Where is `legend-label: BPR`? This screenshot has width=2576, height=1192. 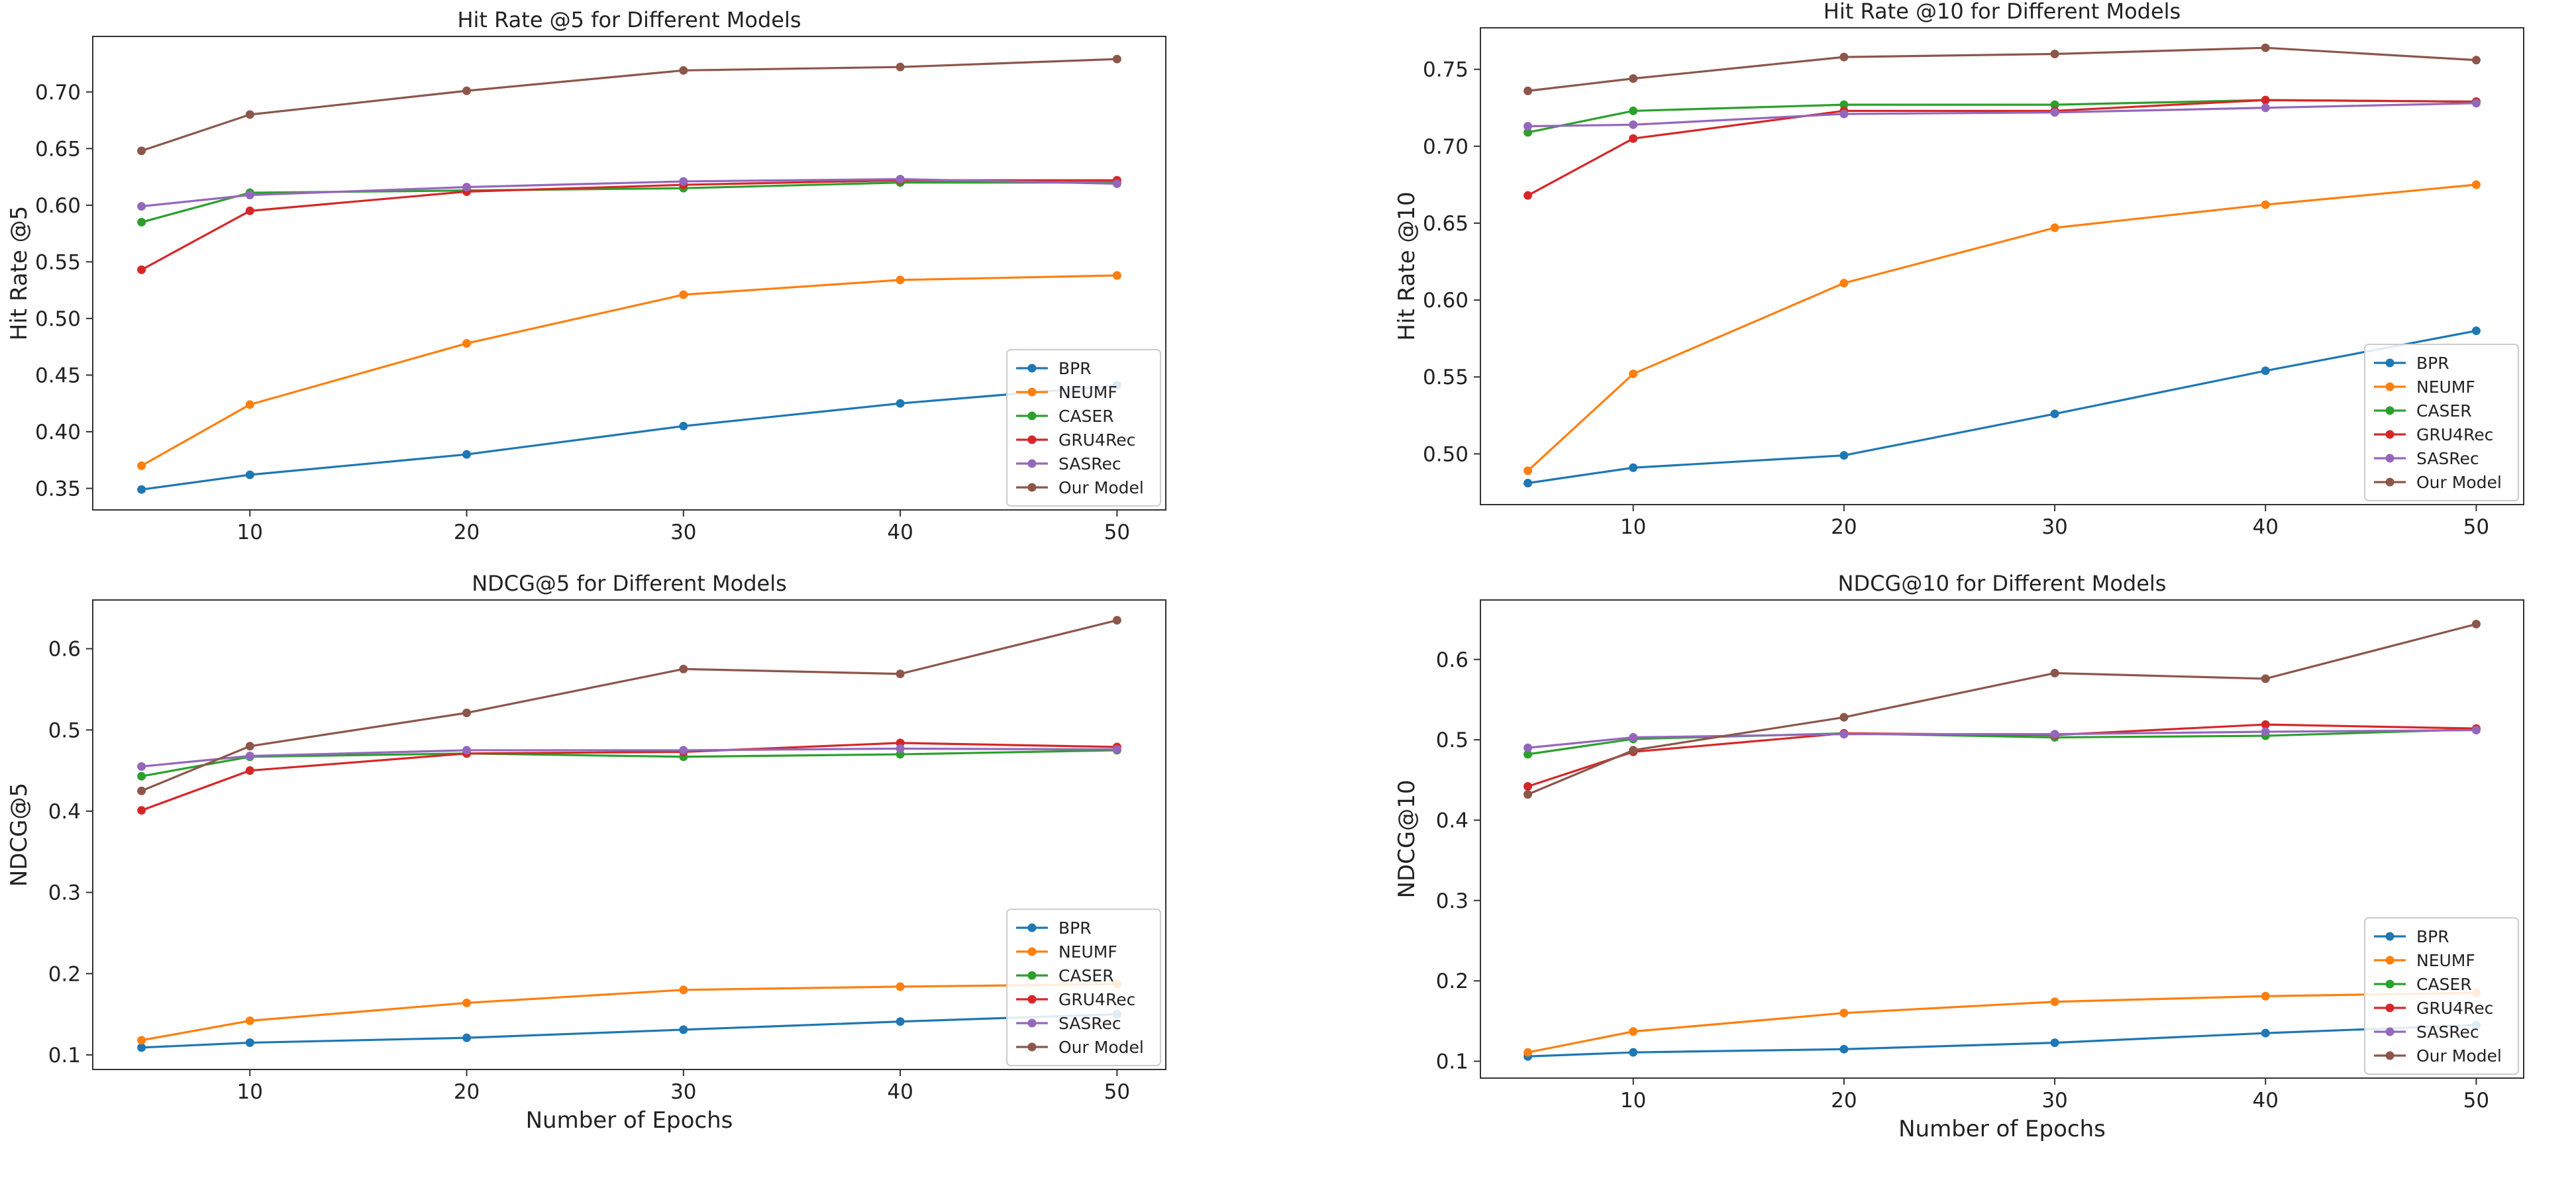 legend-label: BPR is located at coordinates (1075, 929).